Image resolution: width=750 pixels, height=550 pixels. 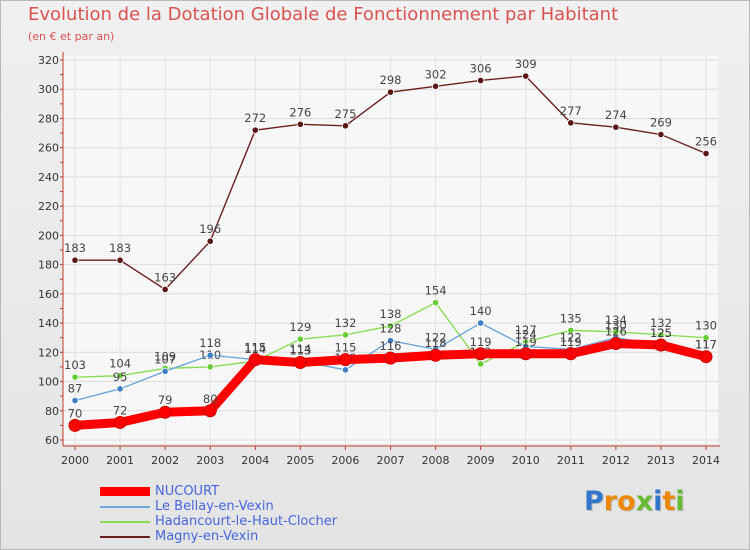 I want to click on legend-item-nucourt: NUCOURT, so click(x=260, y=491).